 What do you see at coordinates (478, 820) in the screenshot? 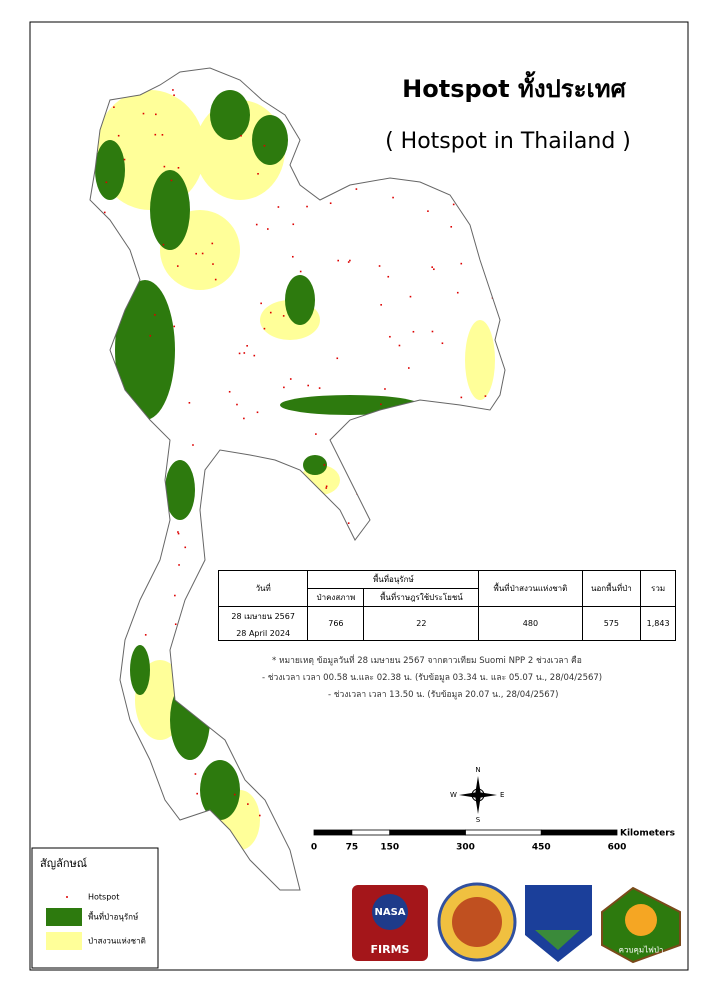
I see `compass-s: S` at bounding box center [478, 820].